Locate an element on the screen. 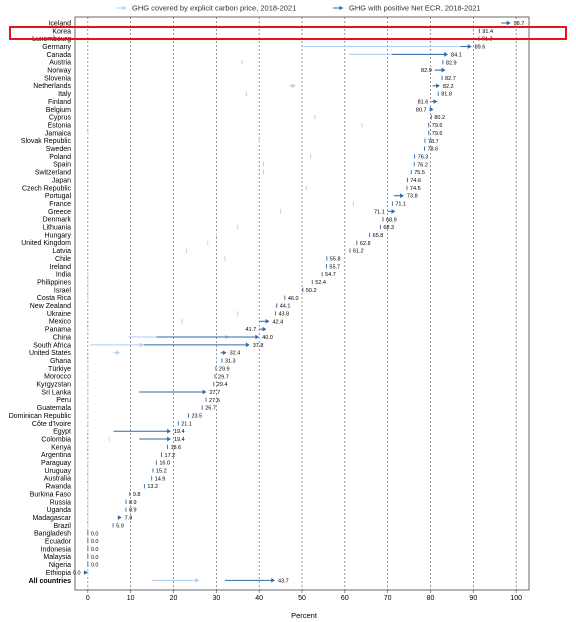 This screenshot has height=622, width=576. category-label: Finland is located at coordinates (59, 102).